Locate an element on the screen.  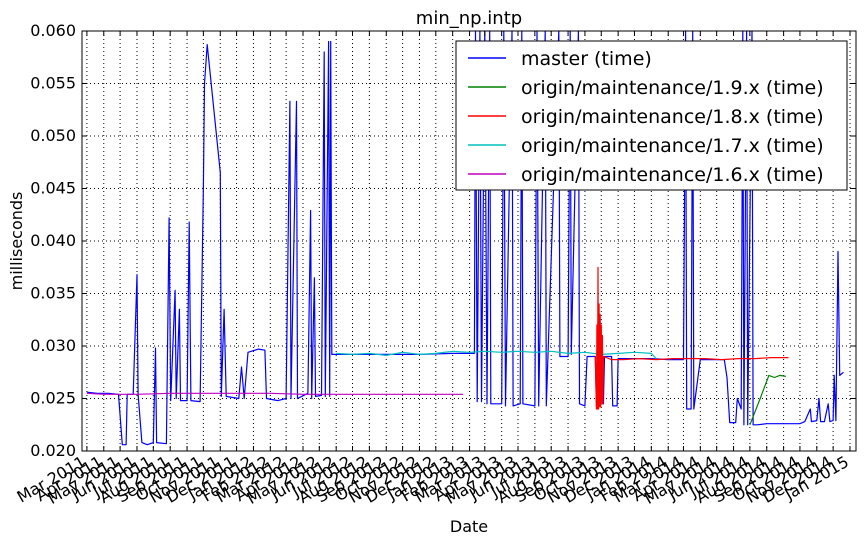
y-tick-label: 0.050 is located at coordinates (53, 135).